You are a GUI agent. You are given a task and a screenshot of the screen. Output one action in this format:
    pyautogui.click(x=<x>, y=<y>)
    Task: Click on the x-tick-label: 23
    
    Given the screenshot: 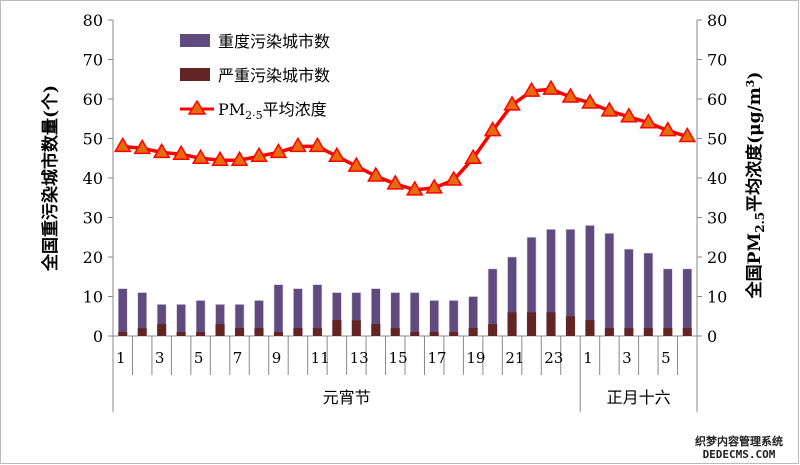 What is the action you would take?
    pyautogui.click(x=553, y=358)
    